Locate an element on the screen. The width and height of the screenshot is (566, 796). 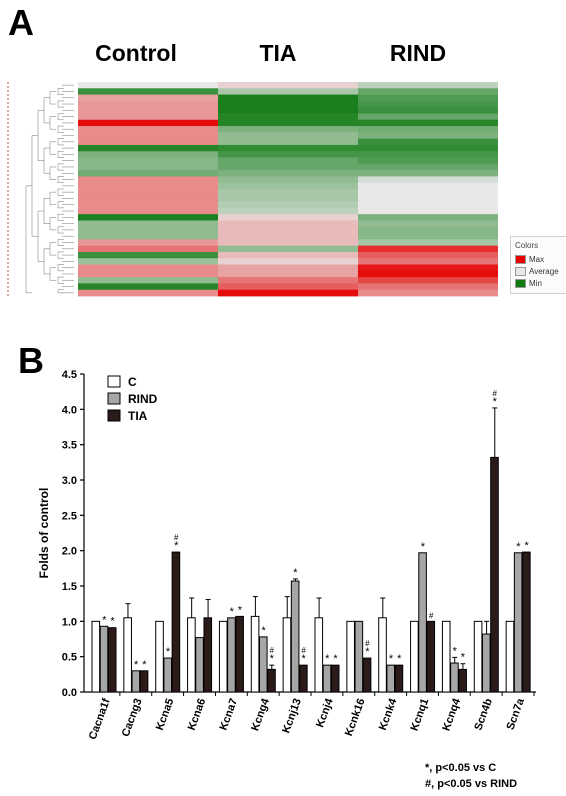
legend-label-rind: RIND is located at coordinates (143, 399).